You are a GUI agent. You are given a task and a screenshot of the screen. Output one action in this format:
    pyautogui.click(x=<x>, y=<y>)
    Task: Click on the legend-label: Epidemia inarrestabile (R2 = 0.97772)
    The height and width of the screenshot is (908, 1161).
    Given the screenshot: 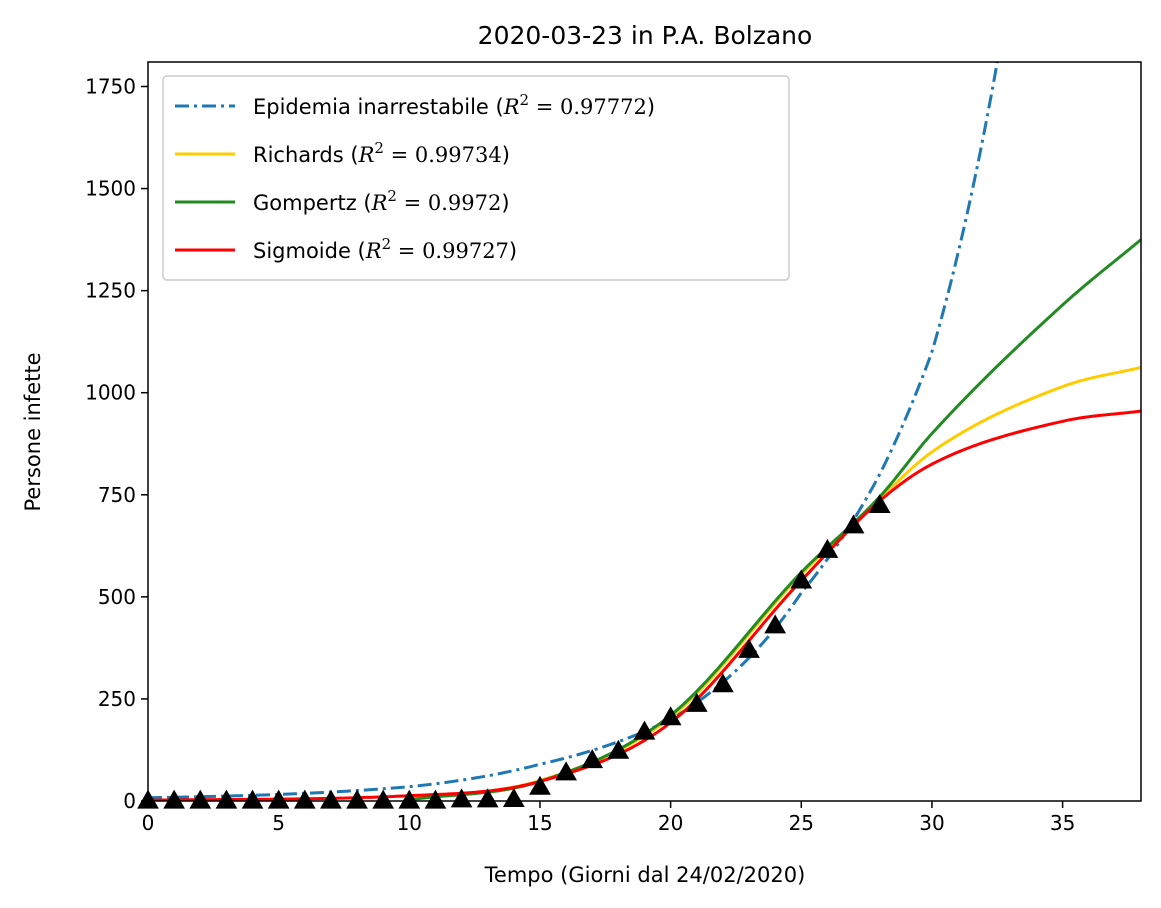 What is the action you would take?
    pyautogui.click(x=454, y=105)
    